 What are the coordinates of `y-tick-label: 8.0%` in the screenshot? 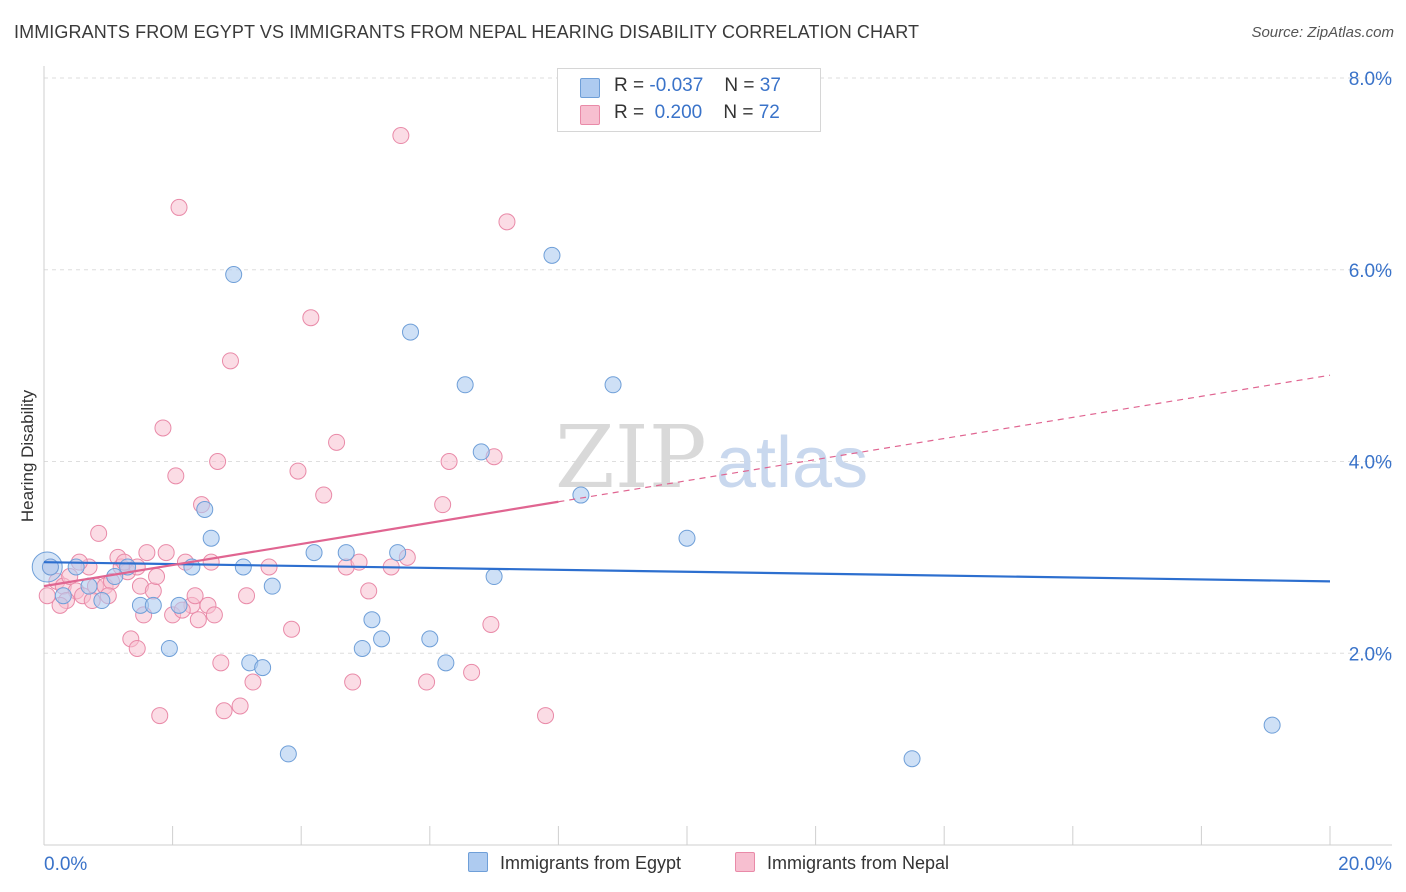 It's located at (1370, 79).